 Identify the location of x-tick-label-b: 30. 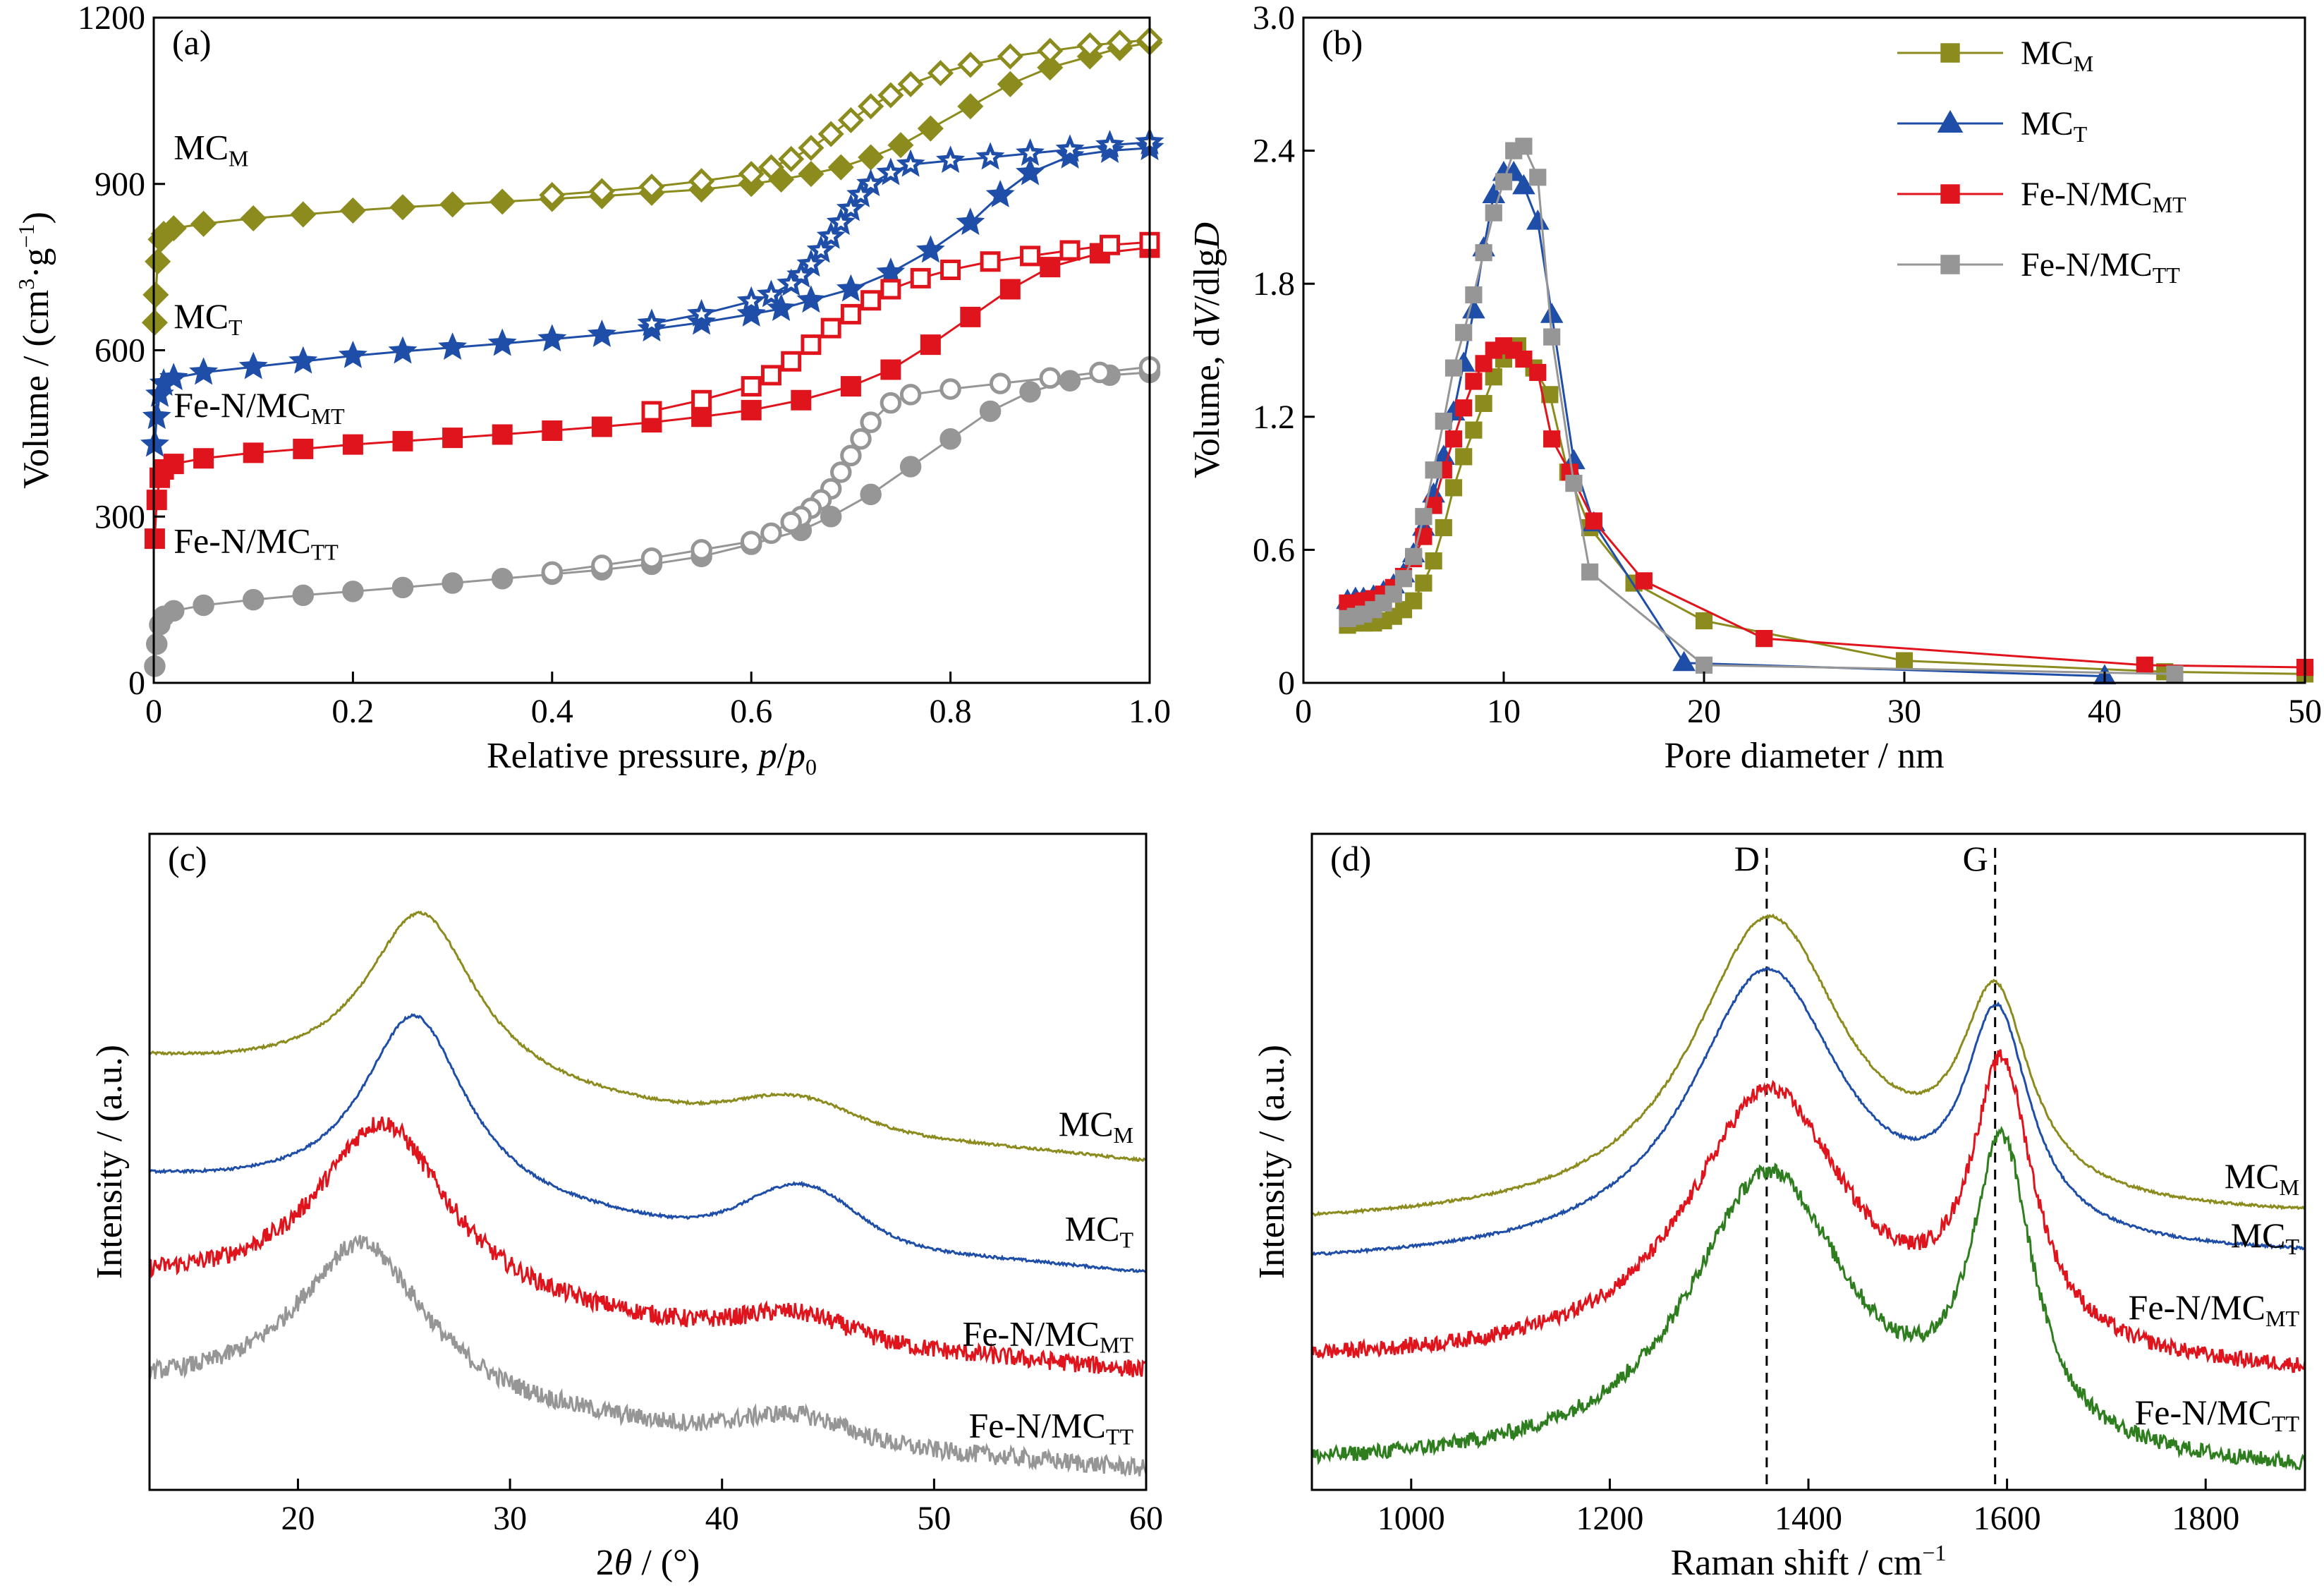
(1904, 711).